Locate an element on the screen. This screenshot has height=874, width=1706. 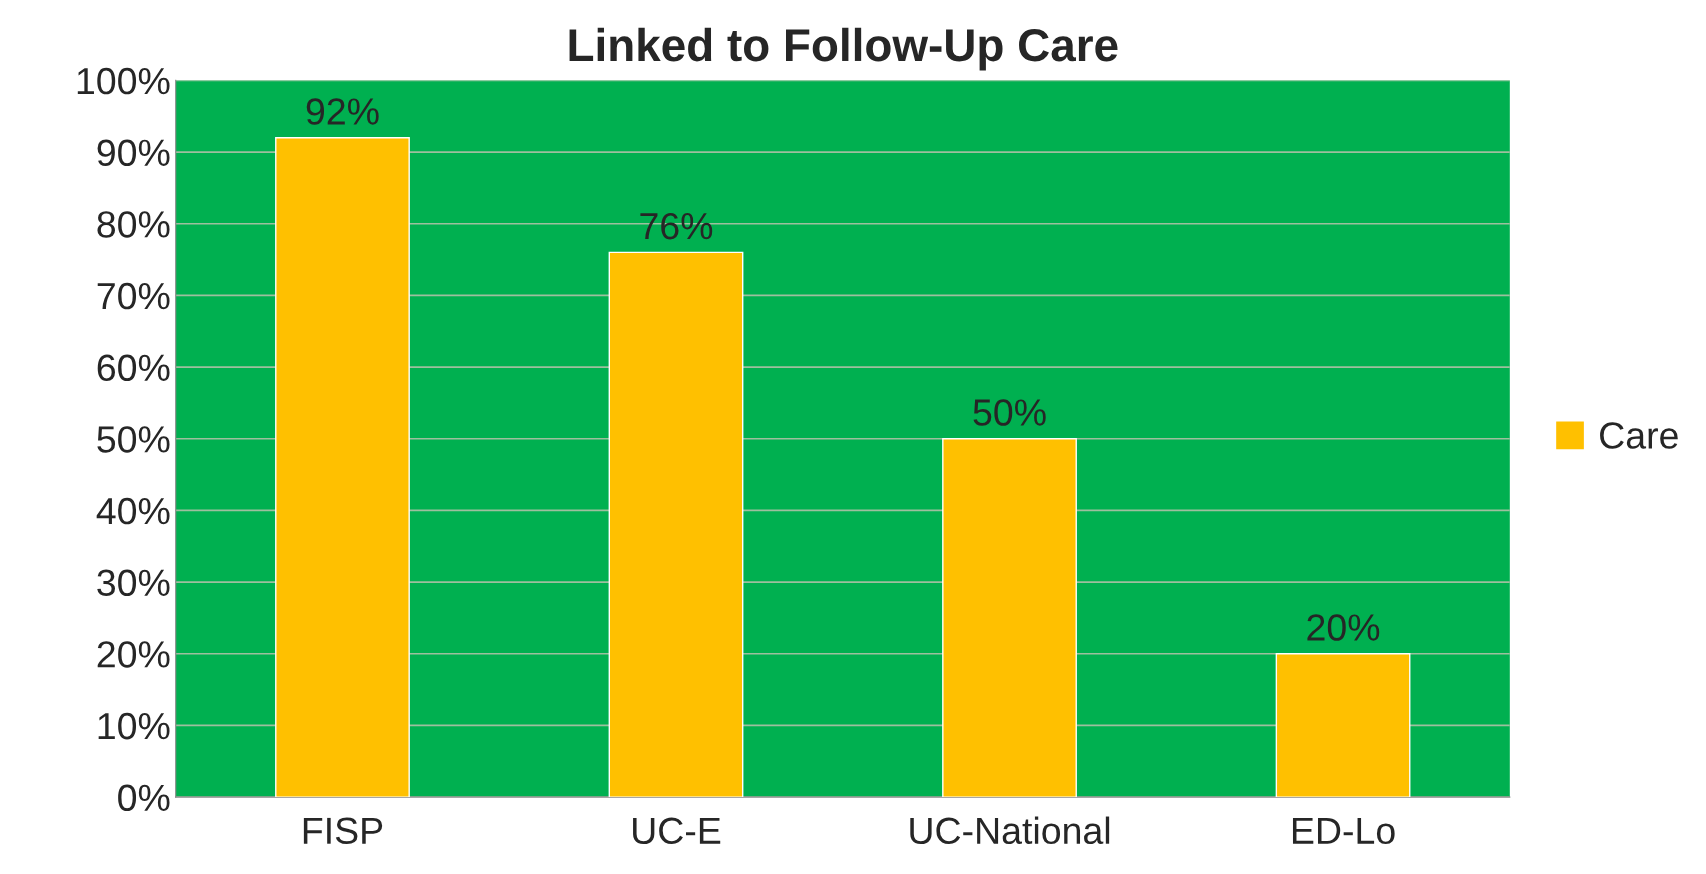
y-tick-label: 80% is located at coordinates (133, 224).